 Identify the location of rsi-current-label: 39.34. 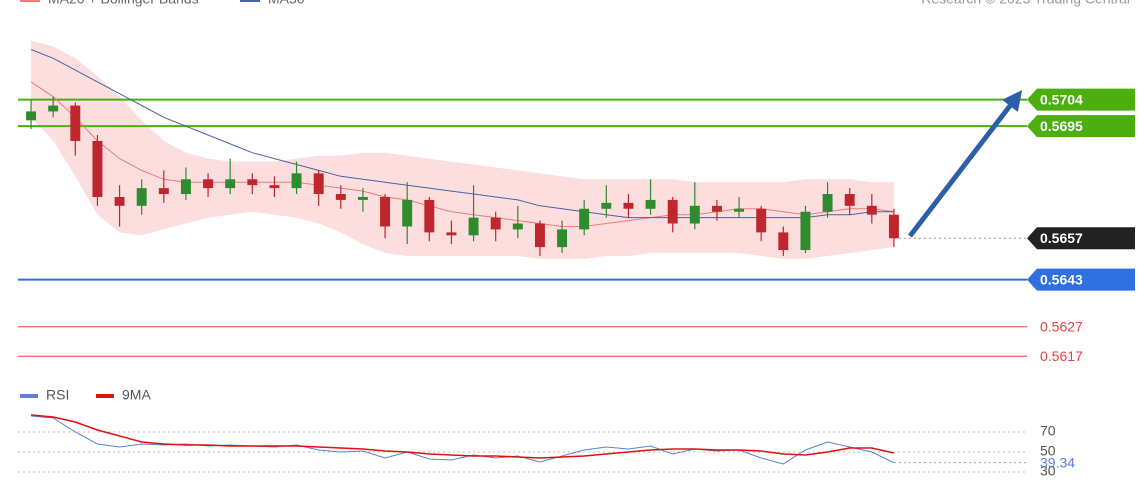
(1057, 462).